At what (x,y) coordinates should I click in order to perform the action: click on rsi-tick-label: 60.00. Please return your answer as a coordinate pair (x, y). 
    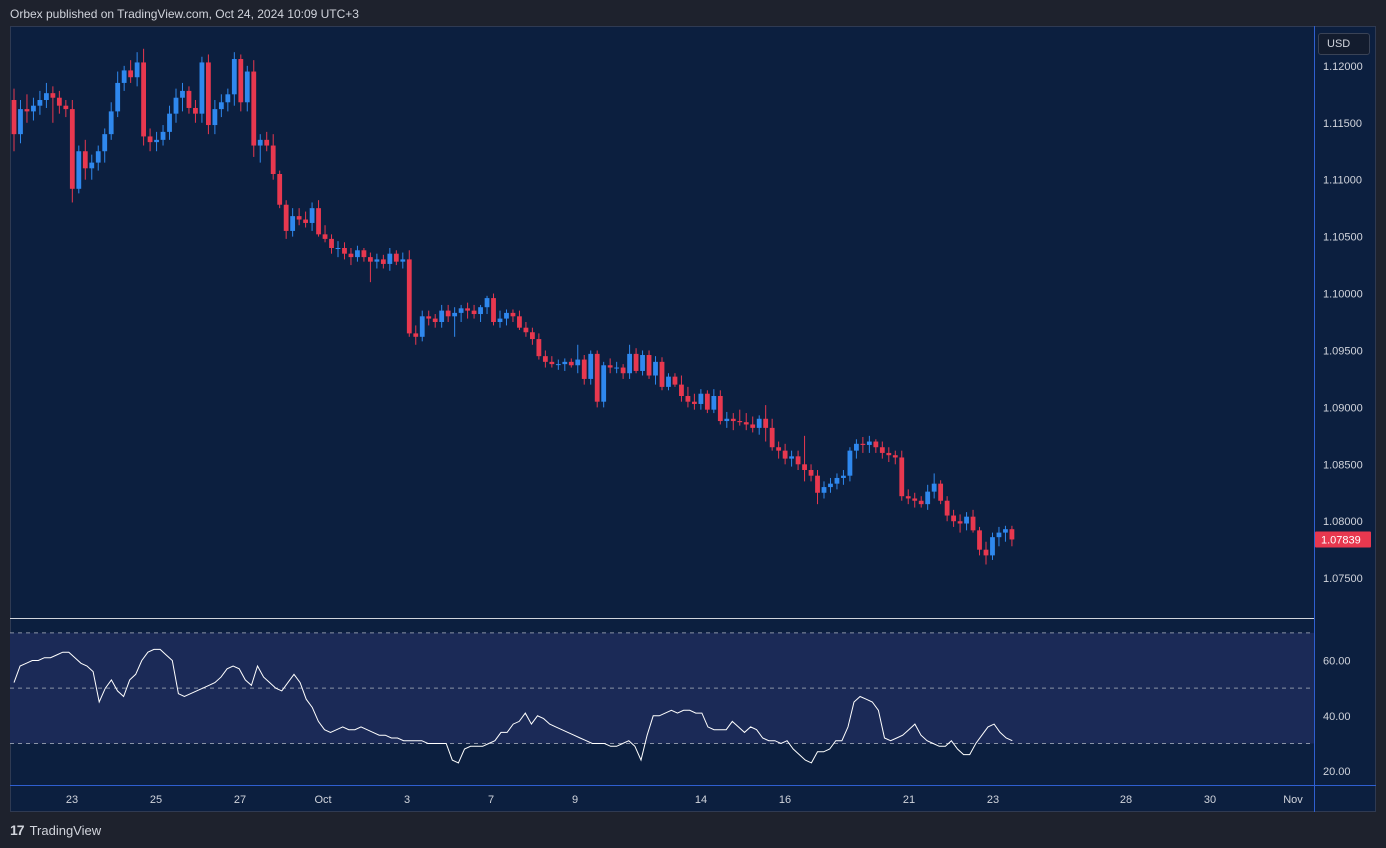
    Looking at the image, I should click on (1337, 662).